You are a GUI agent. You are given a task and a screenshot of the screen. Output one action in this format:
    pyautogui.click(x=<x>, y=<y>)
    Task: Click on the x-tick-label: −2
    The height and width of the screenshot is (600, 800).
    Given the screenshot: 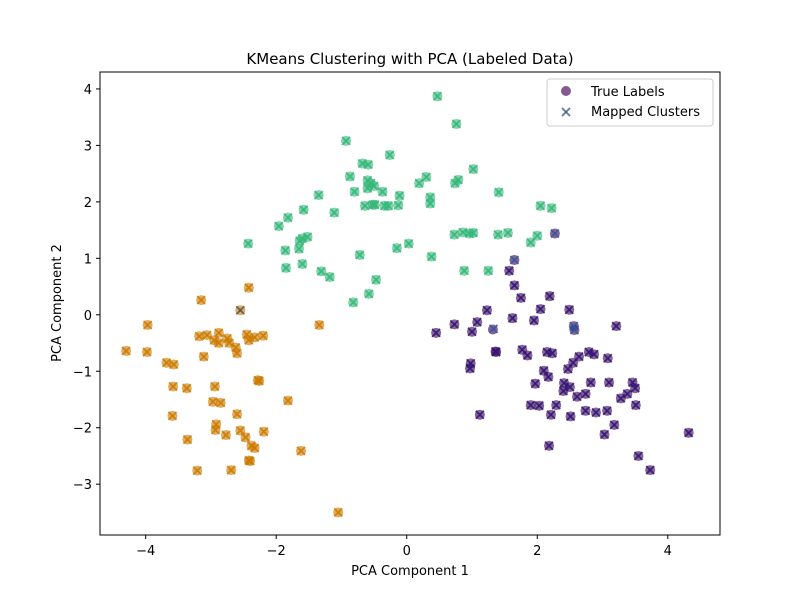 What is the action you would take?
    pyautogui.click(x=276, y=551)
    